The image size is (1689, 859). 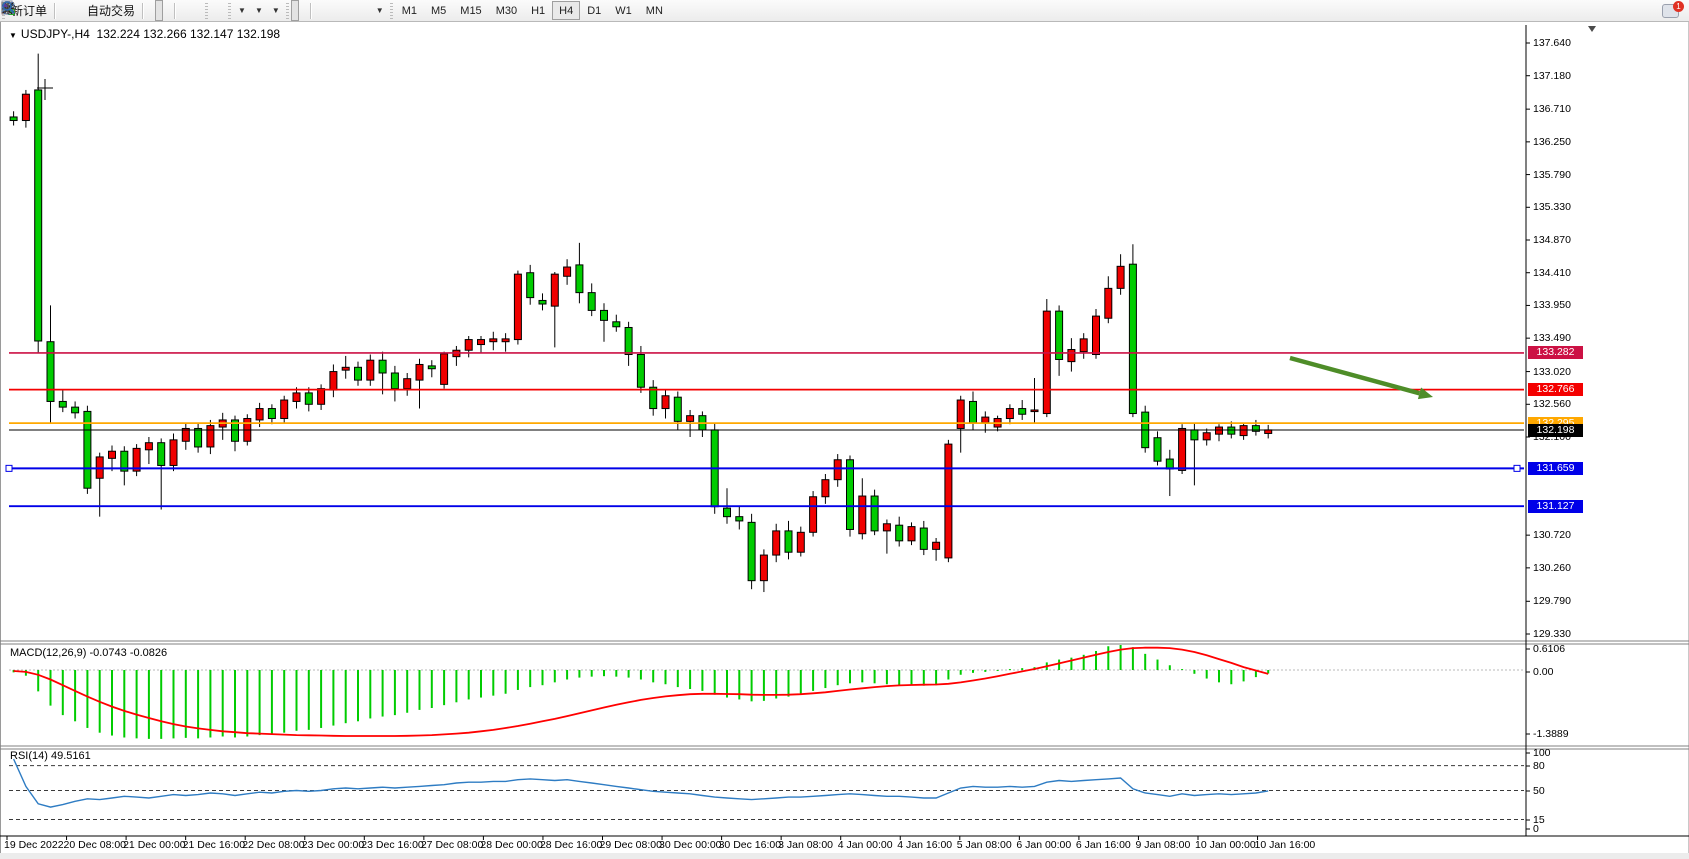 I want to click on text-tool-button: A, so click(x=183, y=10).